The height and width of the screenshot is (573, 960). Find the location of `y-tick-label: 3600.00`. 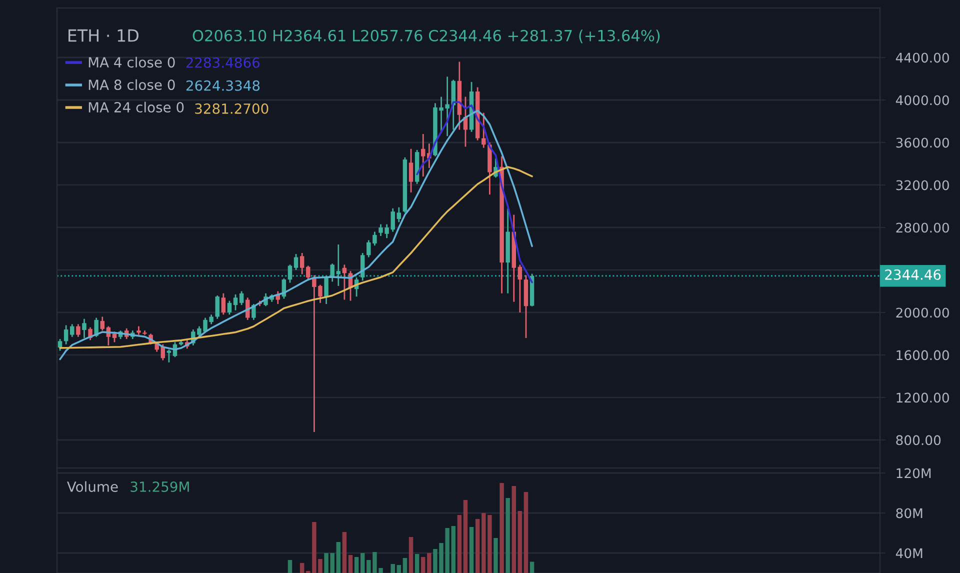

y-tick-label: 3600.00 is located at coordinates (922, 143).